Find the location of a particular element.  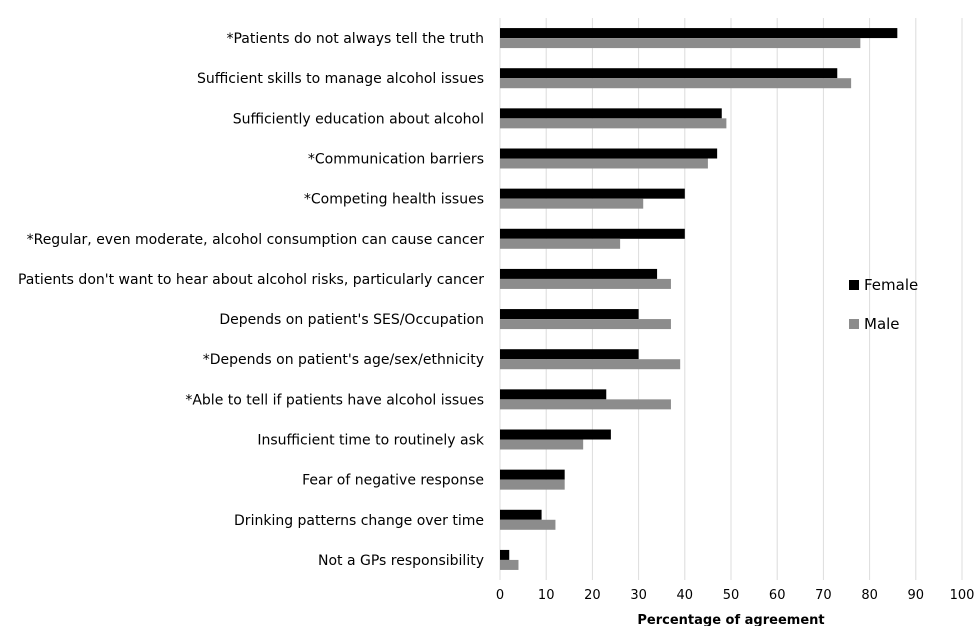

category-label: *Patients do not always tell the truth is located at coordinates (355, 39).